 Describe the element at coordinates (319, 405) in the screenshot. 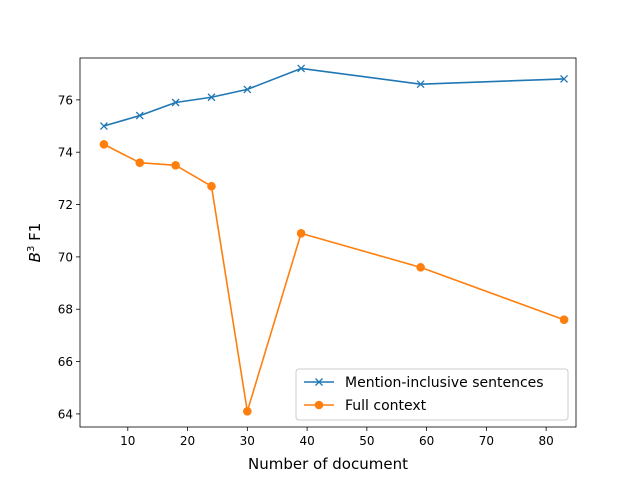

I see `legend-circle-marker-icon` at that location.